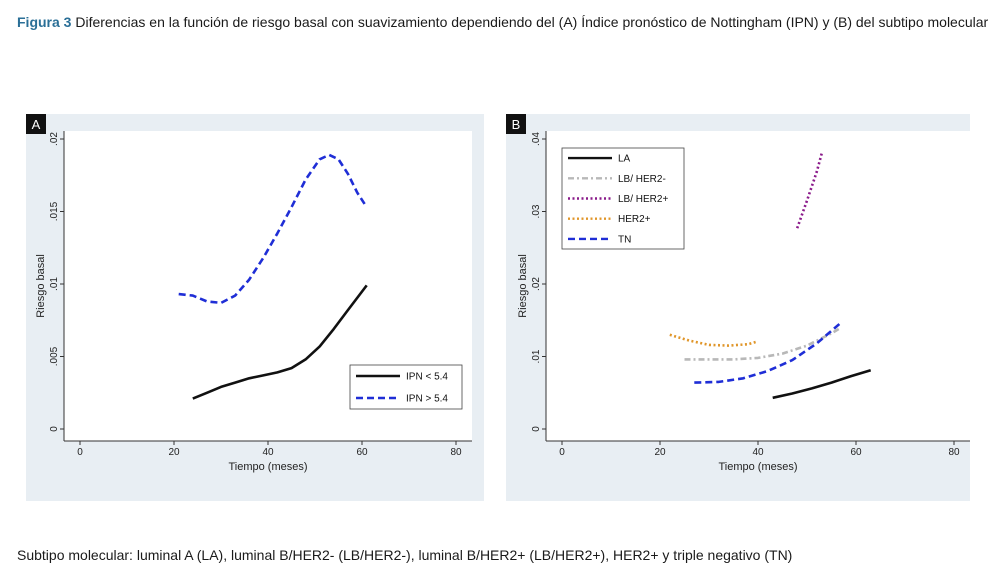 The width and height of the screenshot is (998, 584). I want to click on panel-letter: A, so click(36, 124).